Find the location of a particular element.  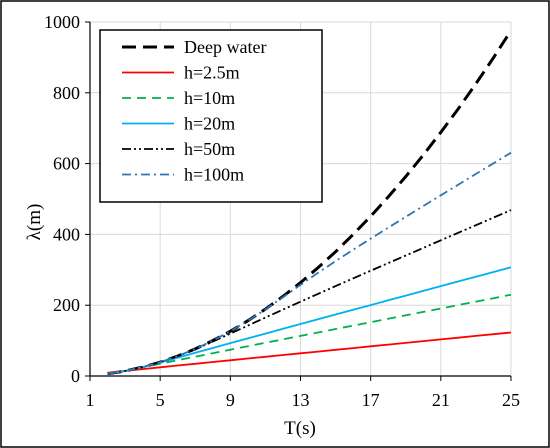

legend-label: h=50m is located at coordinates (209, 149).